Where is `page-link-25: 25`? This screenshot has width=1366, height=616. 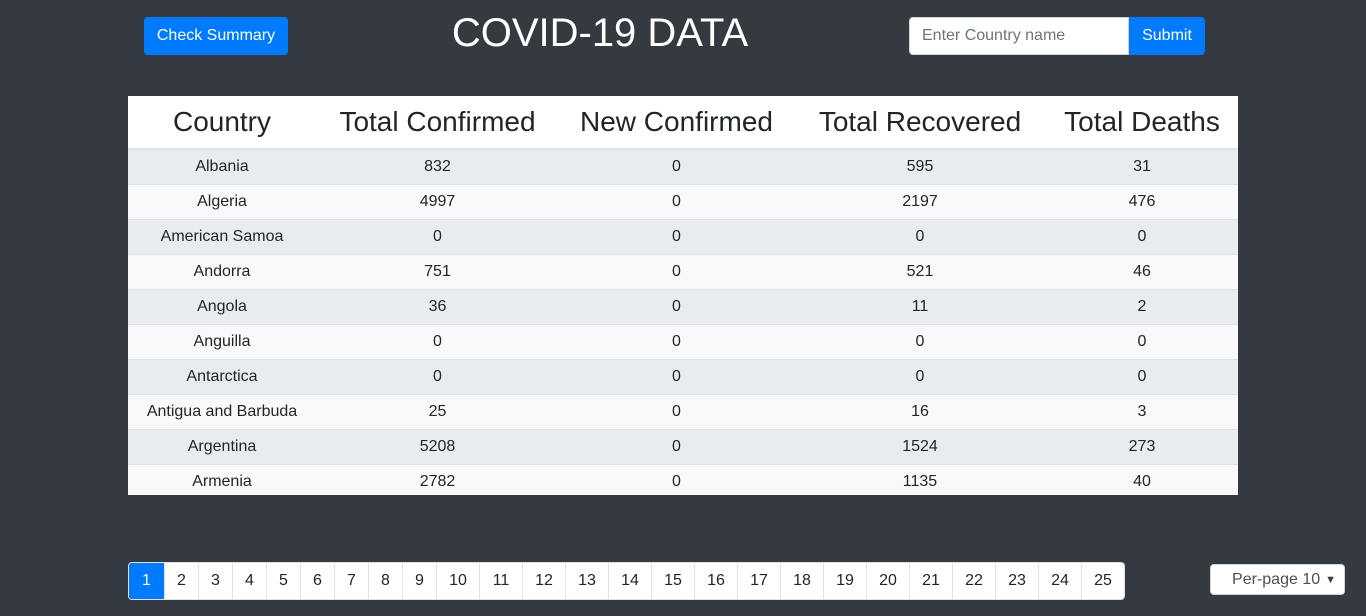
page-link-25: 25 is located at coordinates (1102, 581).